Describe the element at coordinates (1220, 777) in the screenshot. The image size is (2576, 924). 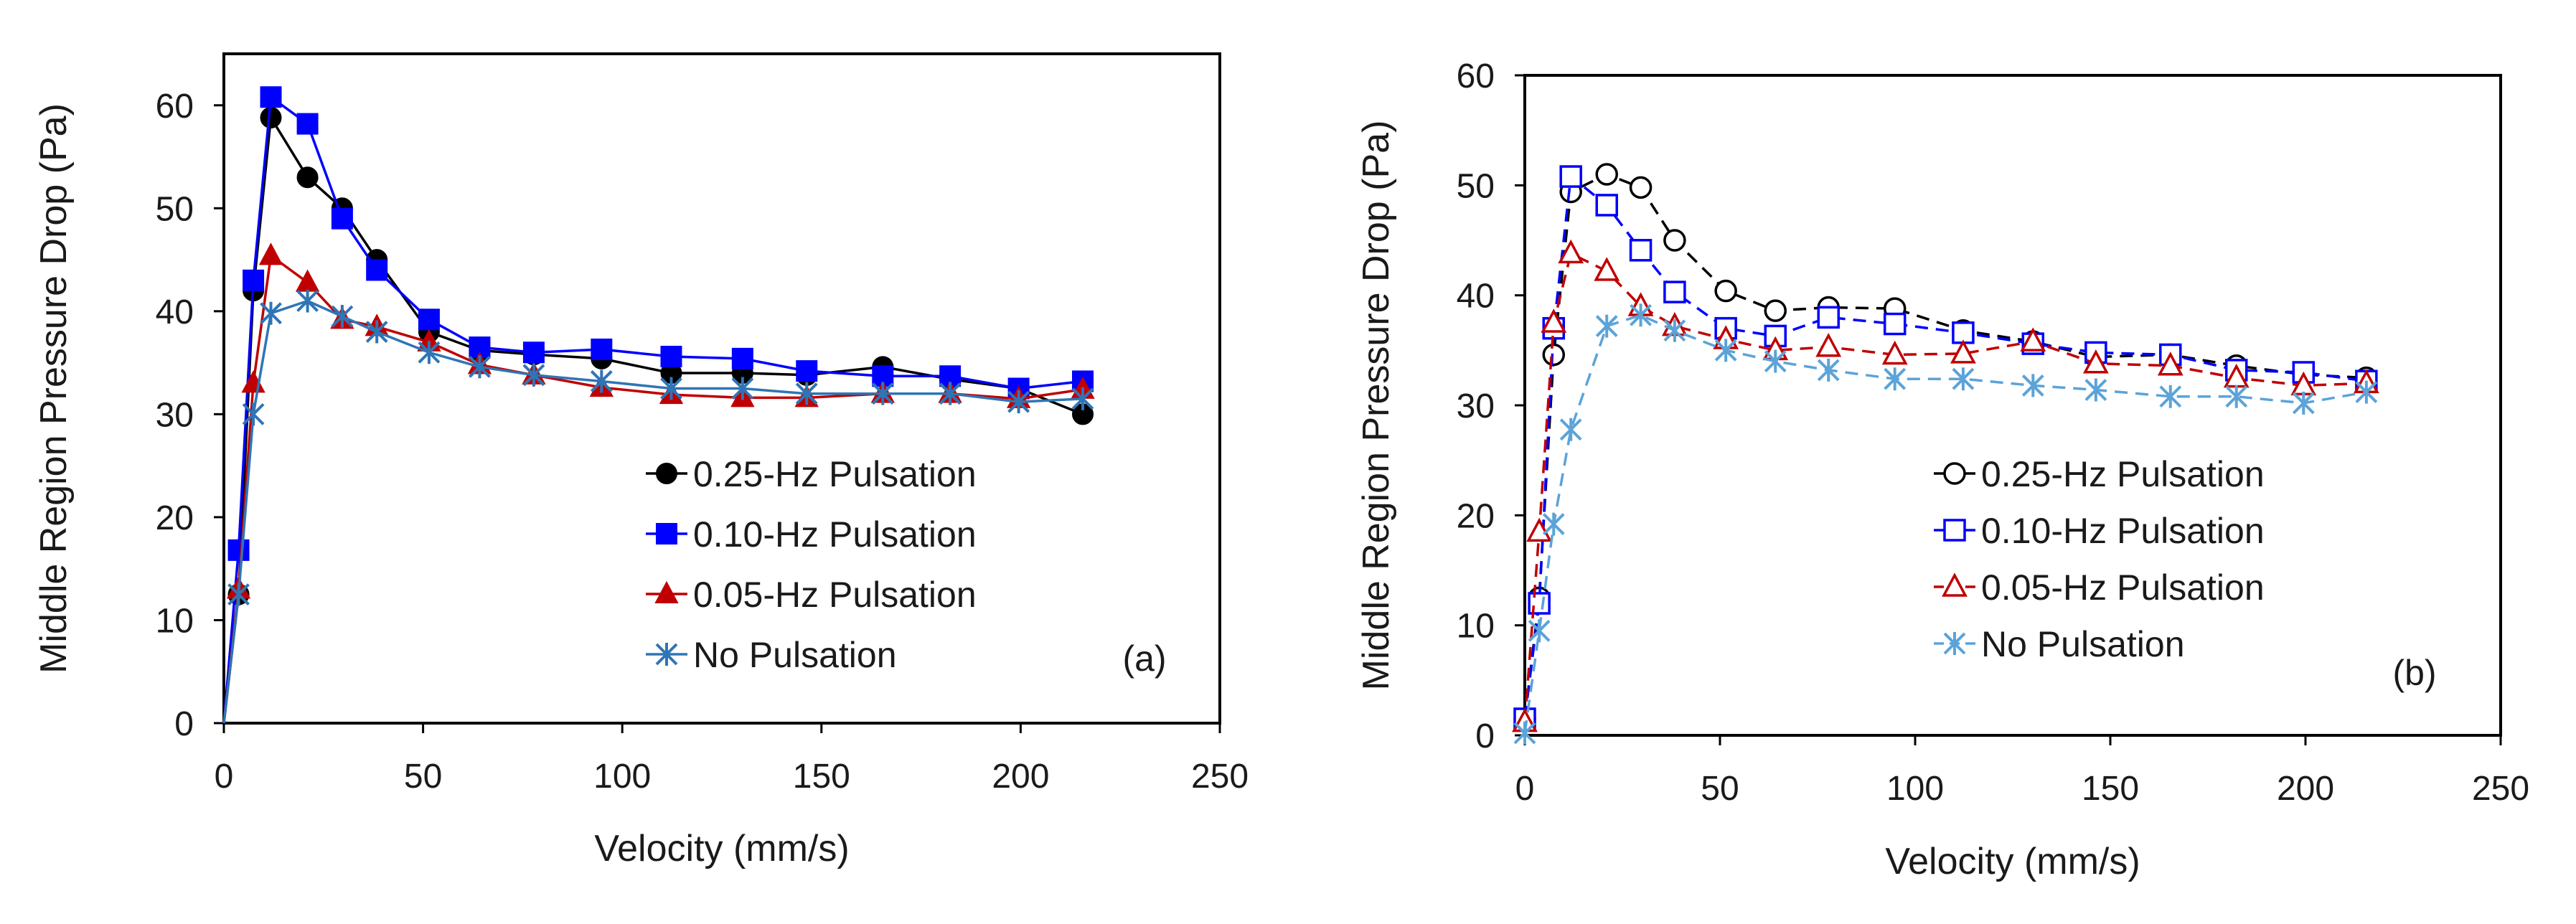
I see `x-tick-label: 250` at that location.